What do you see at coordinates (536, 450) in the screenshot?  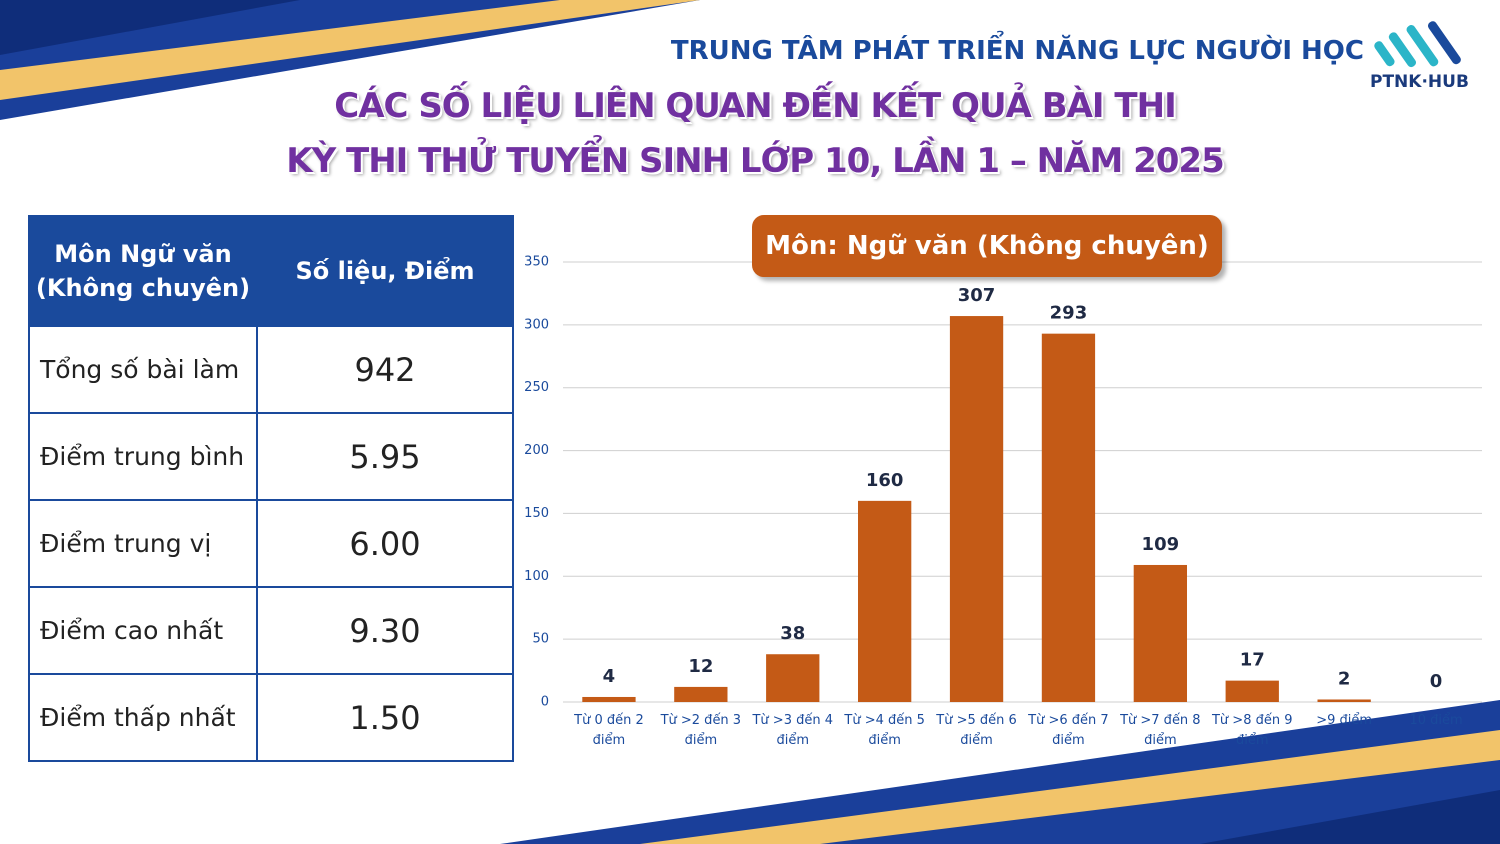 I see `y-tick-label: 200` at bounding box center [536, 450].